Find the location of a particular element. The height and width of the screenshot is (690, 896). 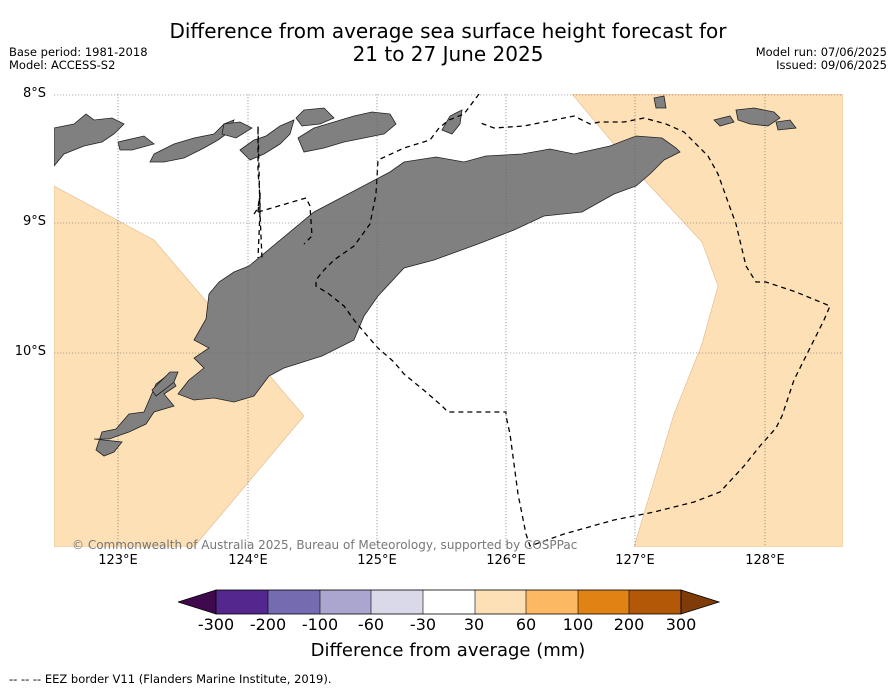

colorbar-tick-1: -300 is located at coordinates (216, 624).